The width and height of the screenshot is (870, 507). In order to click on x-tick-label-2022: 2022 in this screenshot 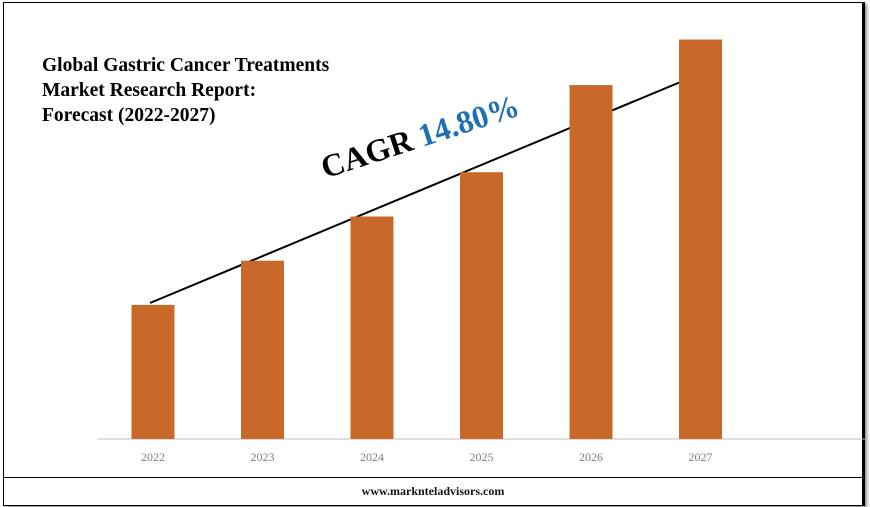, I will do `click(153, 457)`.